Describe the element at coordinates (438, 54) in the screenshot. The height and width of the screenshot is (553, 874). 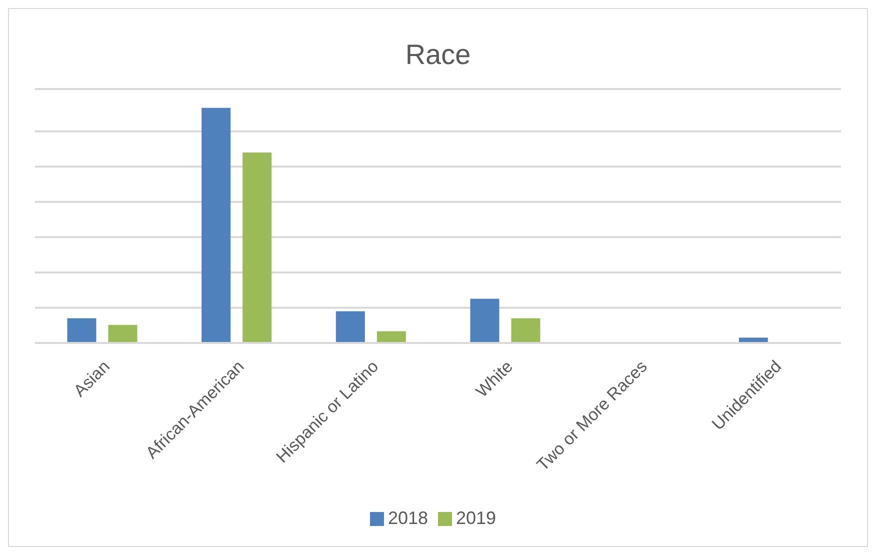
I see `chart-title: Race` at that location.